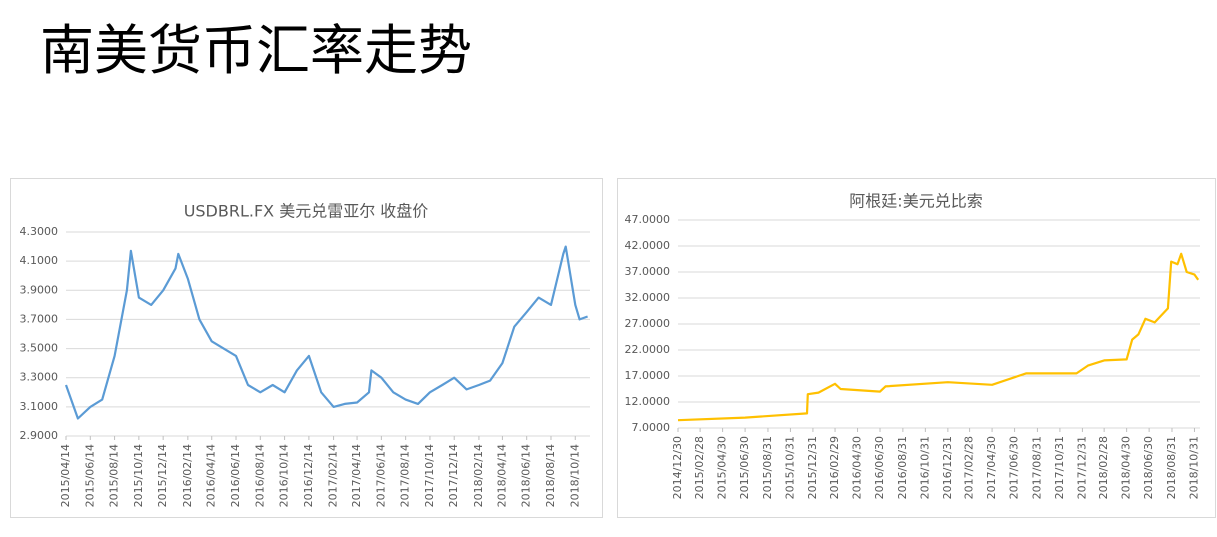 The image size is (1217, 537). I want to click on x-tick-label: 2018/08/31, so click(1171, 467).